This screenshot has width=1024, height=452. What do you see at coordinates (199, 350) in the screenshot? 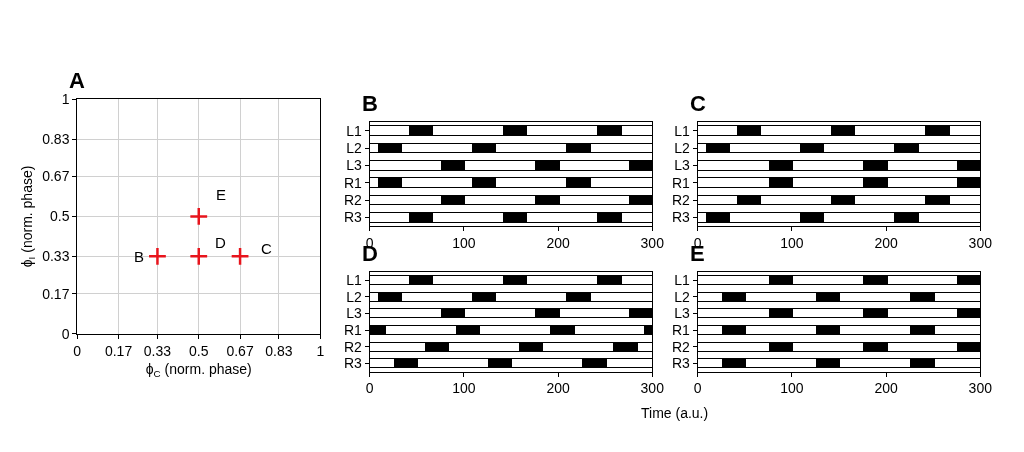
I see `x-tick-label: 0.5` at bounding box center [199, 350].